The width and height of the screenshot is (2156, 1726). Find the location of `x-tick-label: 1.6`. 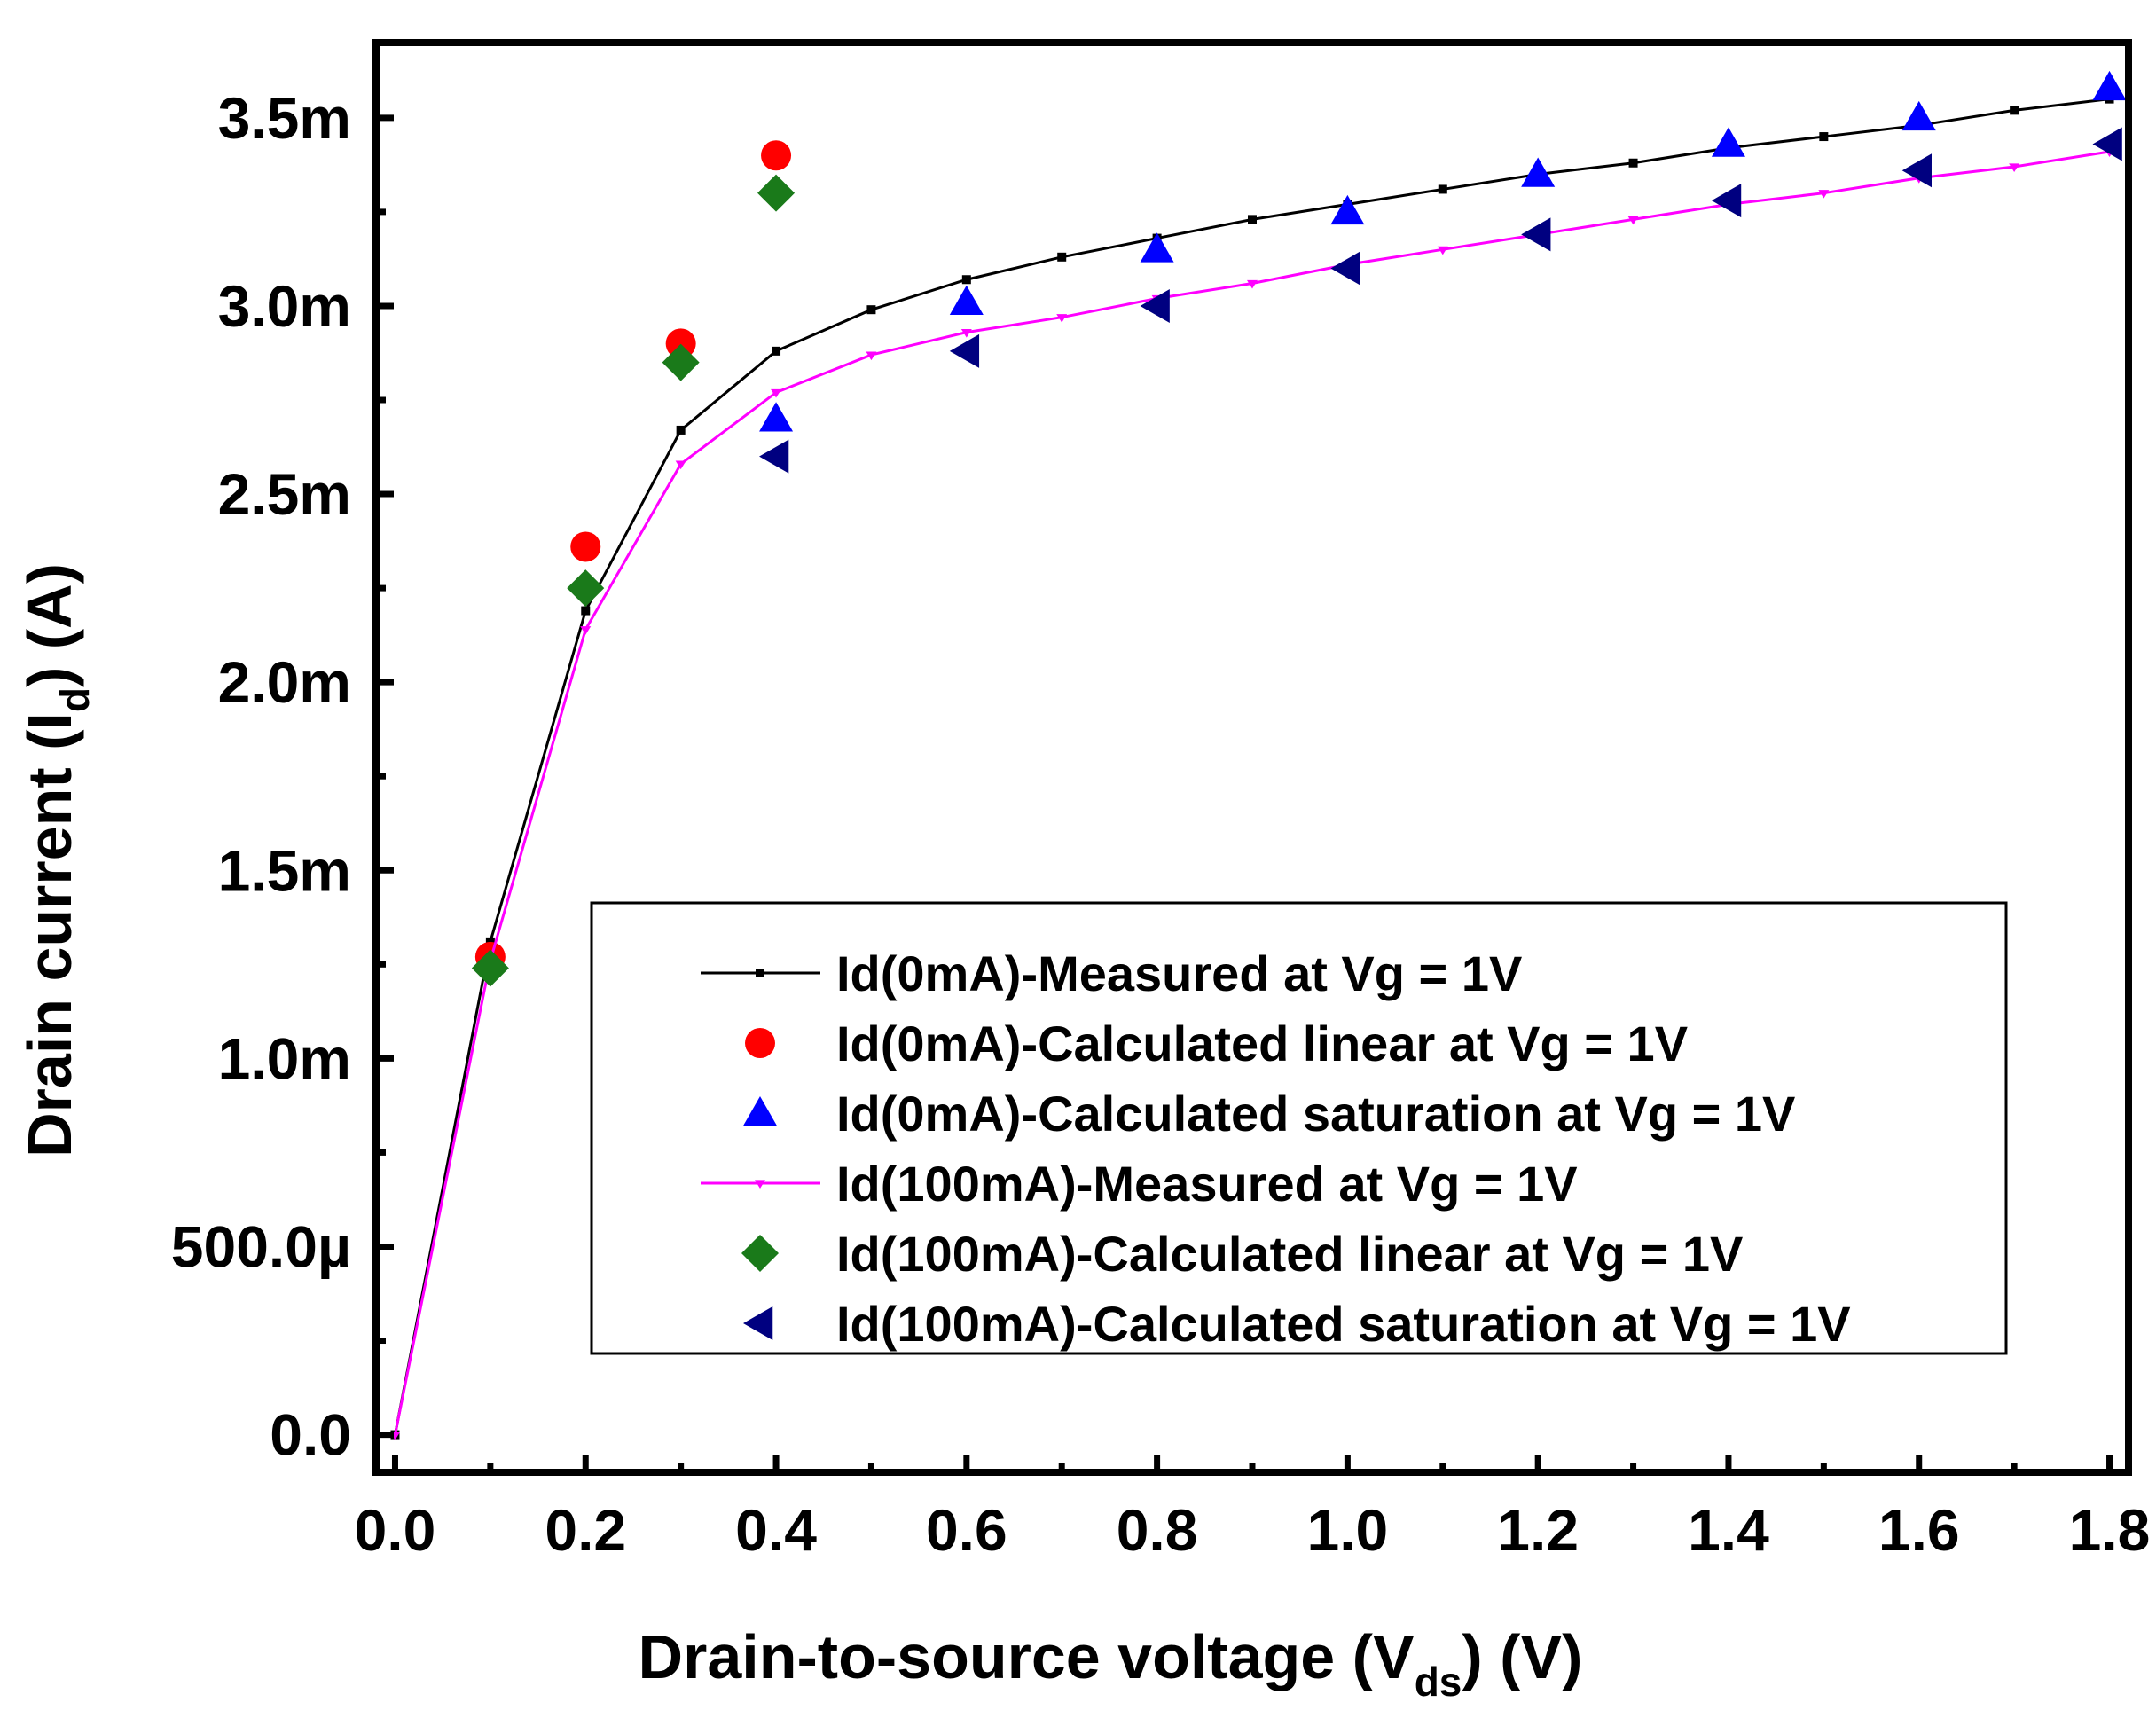

x-tick-label: 1.6 is located at coordinates (1919, 1530).